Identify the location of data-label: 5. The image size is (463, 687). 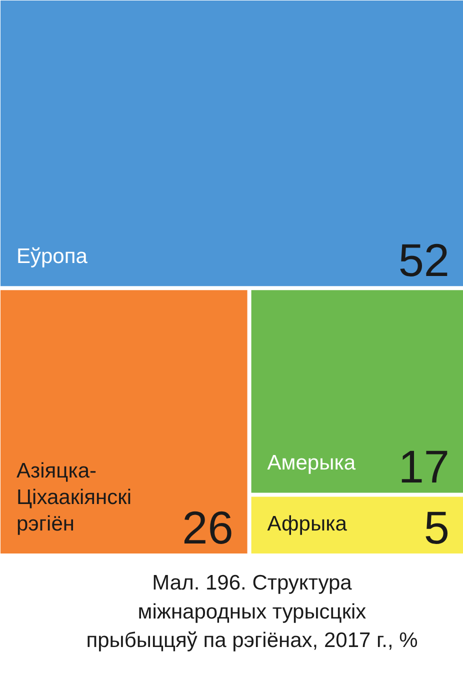
(437, 528).